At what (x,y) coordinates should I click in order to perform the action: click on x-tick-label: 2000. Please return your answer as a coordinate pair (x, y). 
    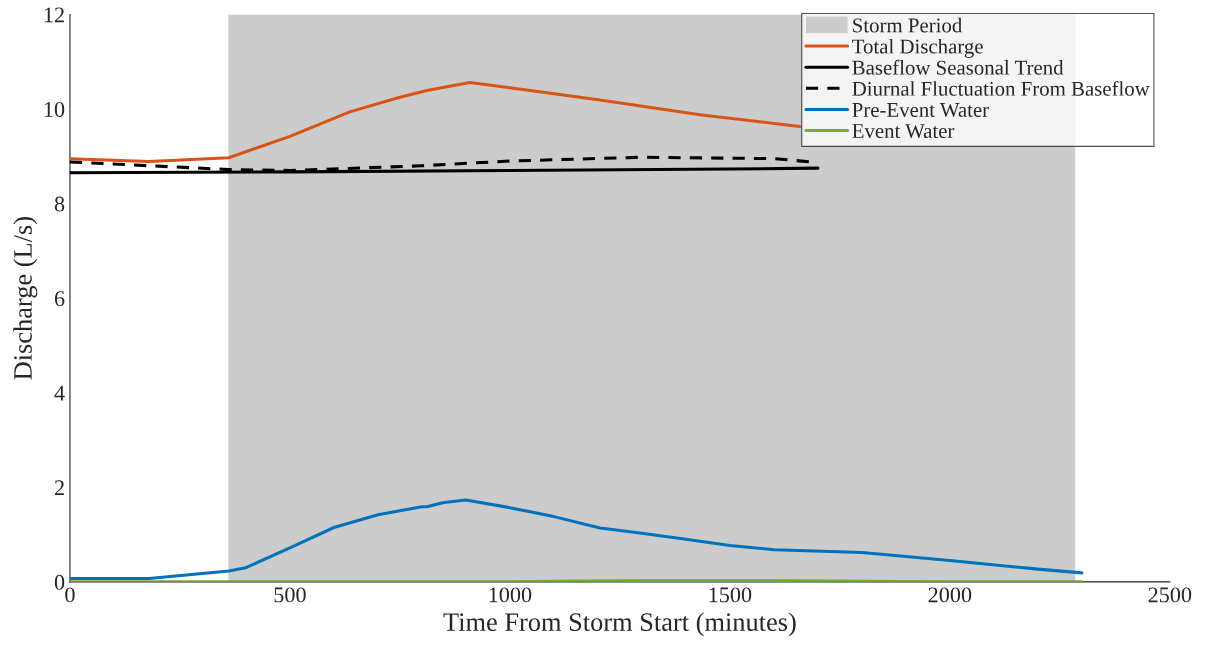
    Looking at the image, I should click on (950, 595).